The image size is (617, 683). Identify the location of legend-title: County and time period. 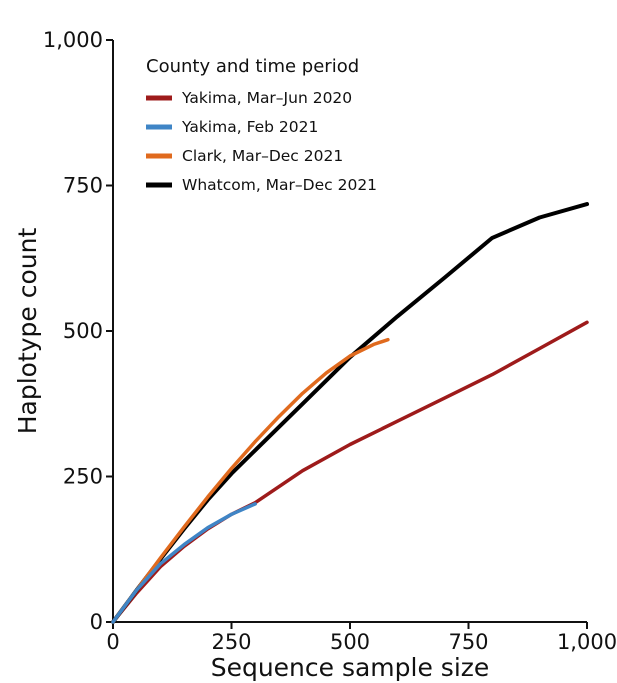
(252, 66).